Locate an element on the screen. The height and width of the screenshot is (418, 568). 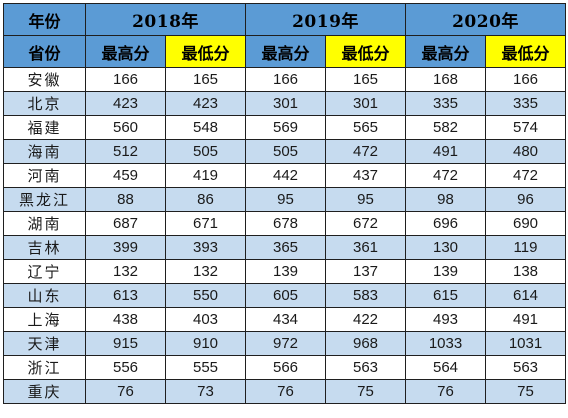
year-header-row: 年份 2018年 2019年 2020年 is located at coordinates (284, 19).